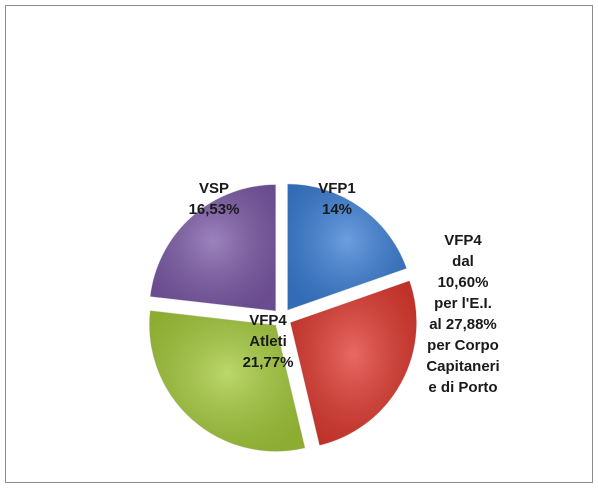  I want to click on slice-label: VFP1, so click(337, 188).